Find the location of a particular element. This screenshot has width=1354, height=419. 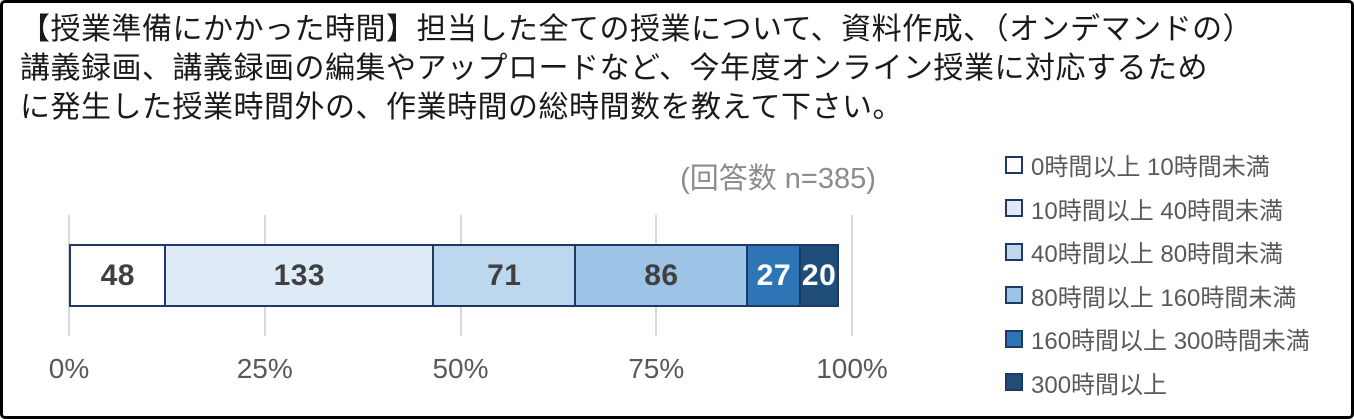

legend-label: 0時間以上 10時間未満 is located at coordinates (1150, 168).